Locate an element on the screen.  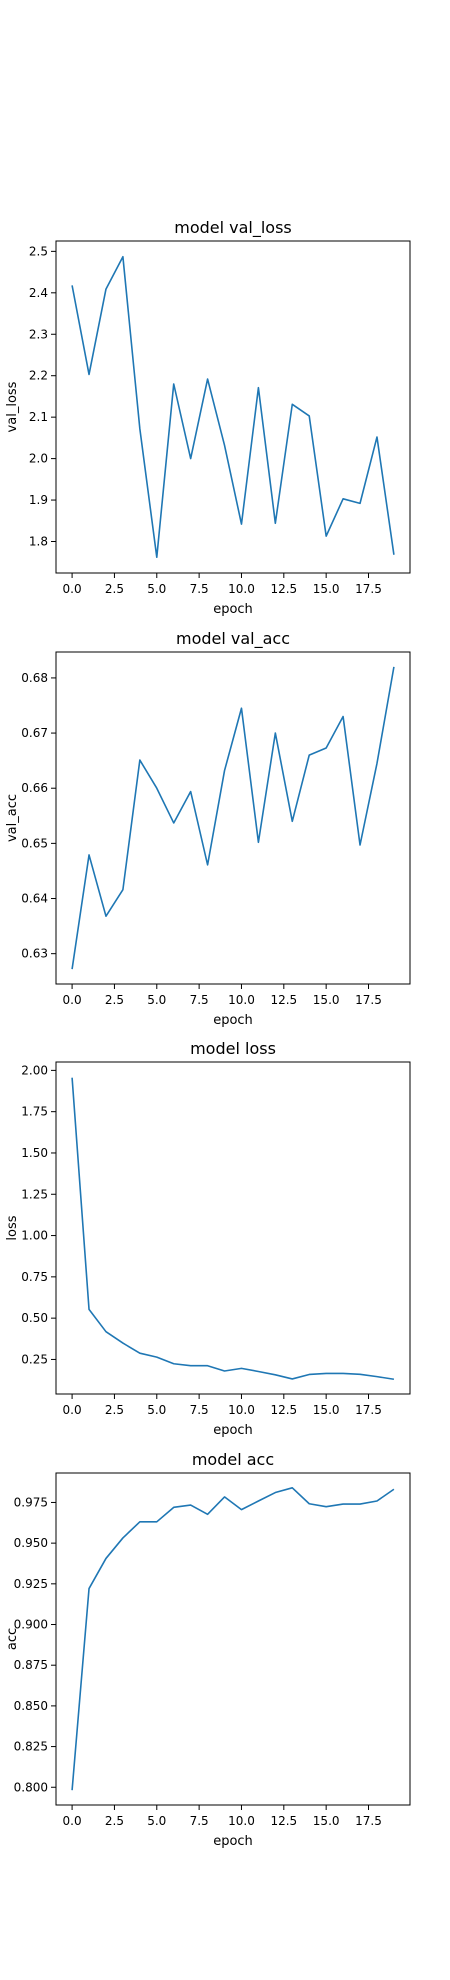
y-tick-label: 2.00 is located at coordinates (34, 1070).